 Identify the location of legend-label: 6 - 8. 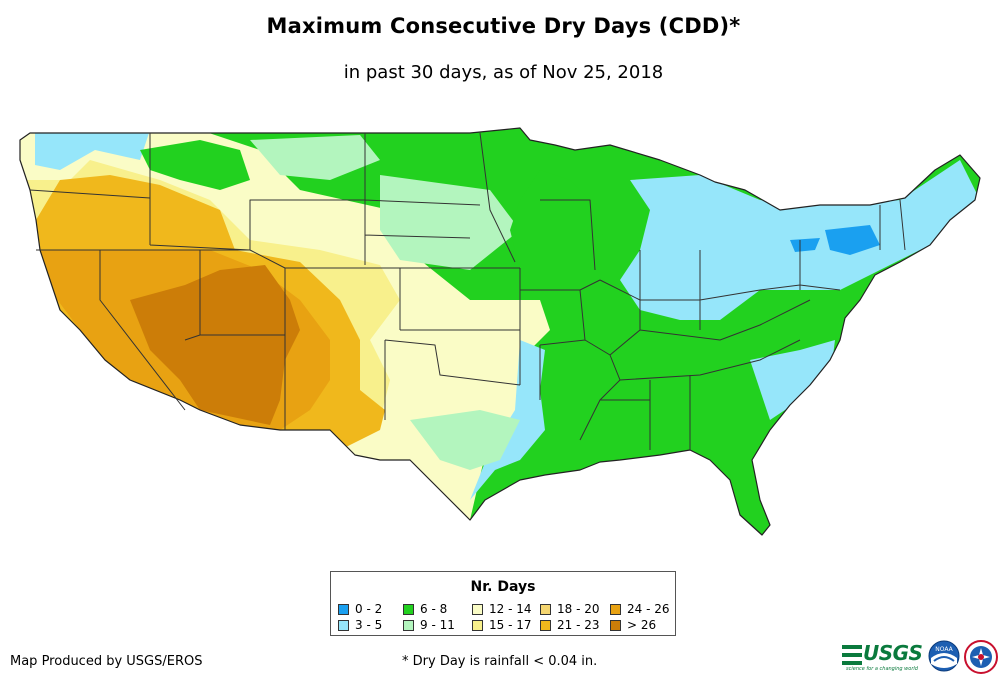
(434, 609).